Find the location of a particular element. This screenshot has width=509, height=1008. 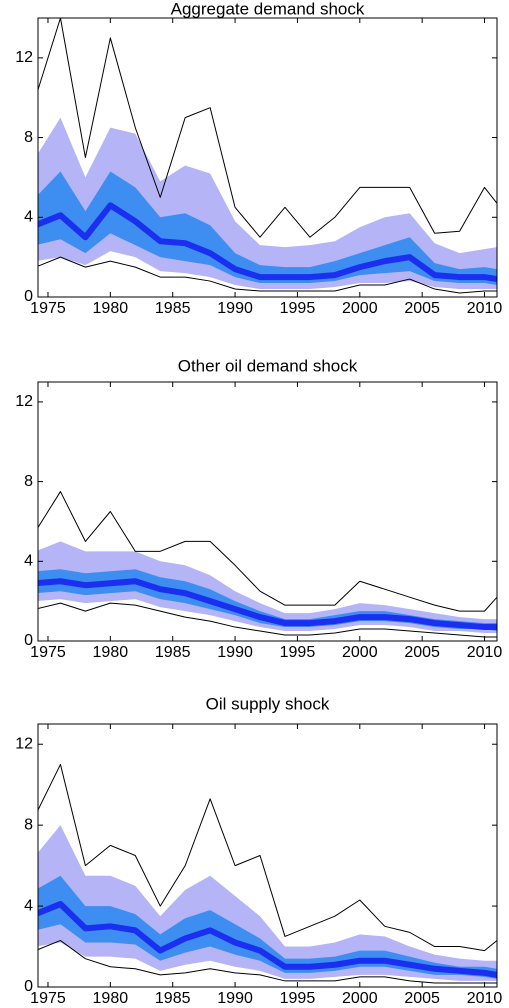

chart-title: Aggregate demand shock is located at coordinates (268, 9).